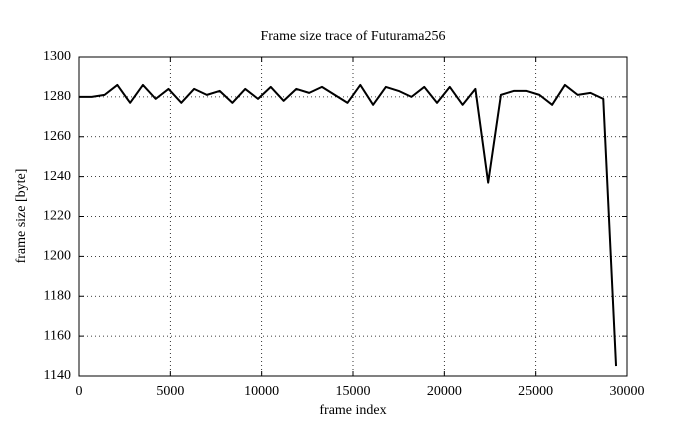 The image size is (695, 429). Describe the element at coordinates (57, 295) in the screenshot. I see `y-tick-label: 1180` at that location.